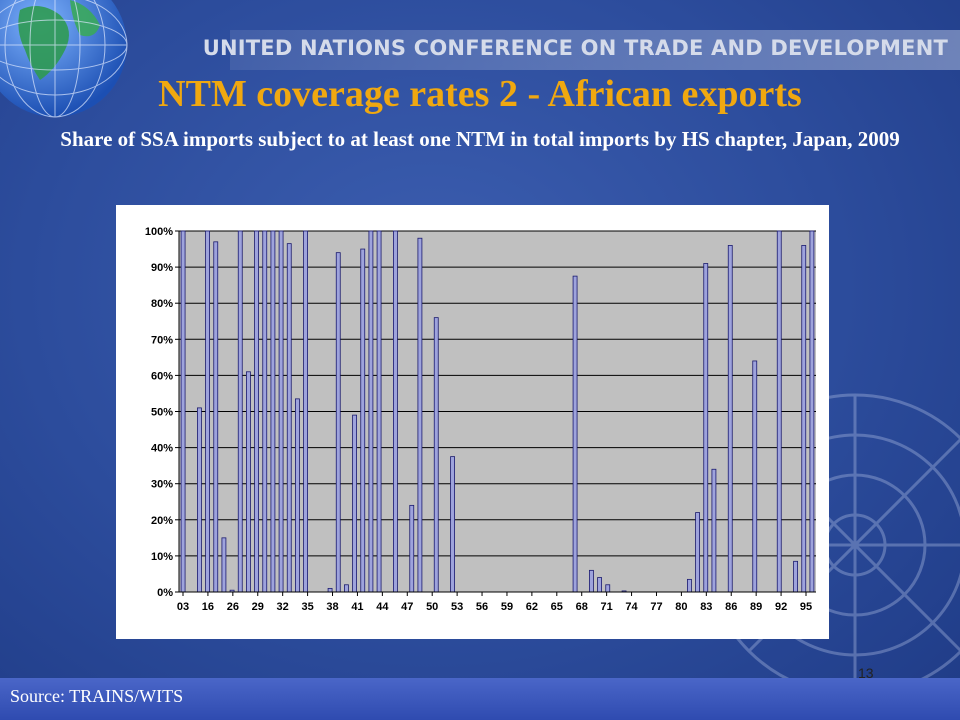 The image size is (960, 720). What do you see at coordinates (162, 268) in the screenshot?
I see `y-tick-label: 90%` at bounding box center [162, 268].